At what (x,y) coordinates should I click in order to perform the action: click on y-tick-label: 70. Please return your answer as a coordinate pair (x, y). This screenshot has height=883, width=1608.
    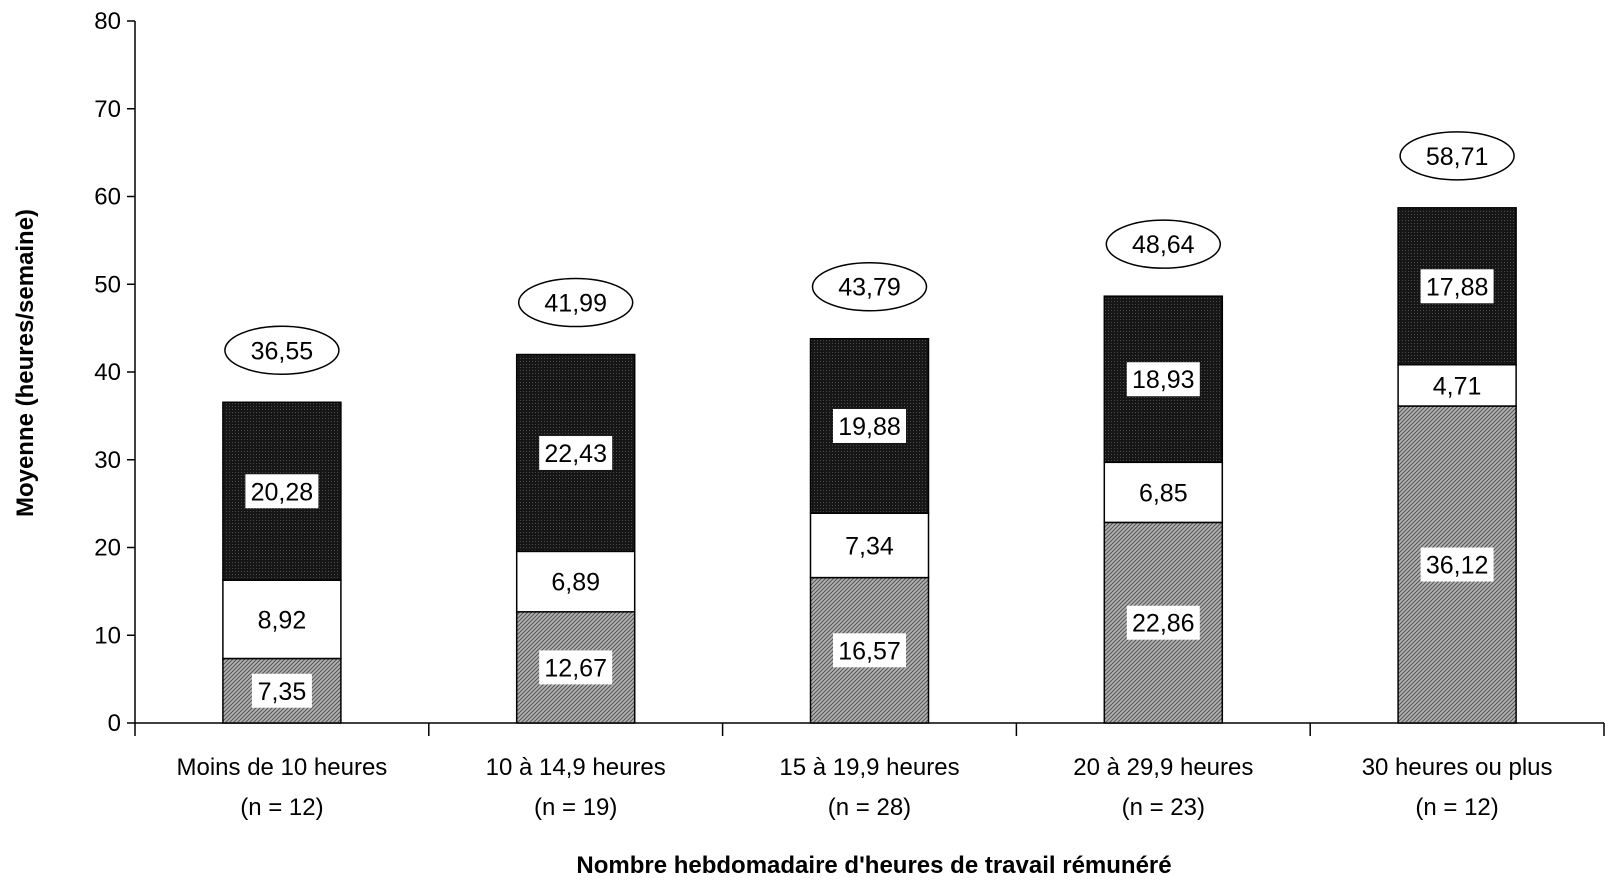
    Looking at the image, I should click on (107, 109).